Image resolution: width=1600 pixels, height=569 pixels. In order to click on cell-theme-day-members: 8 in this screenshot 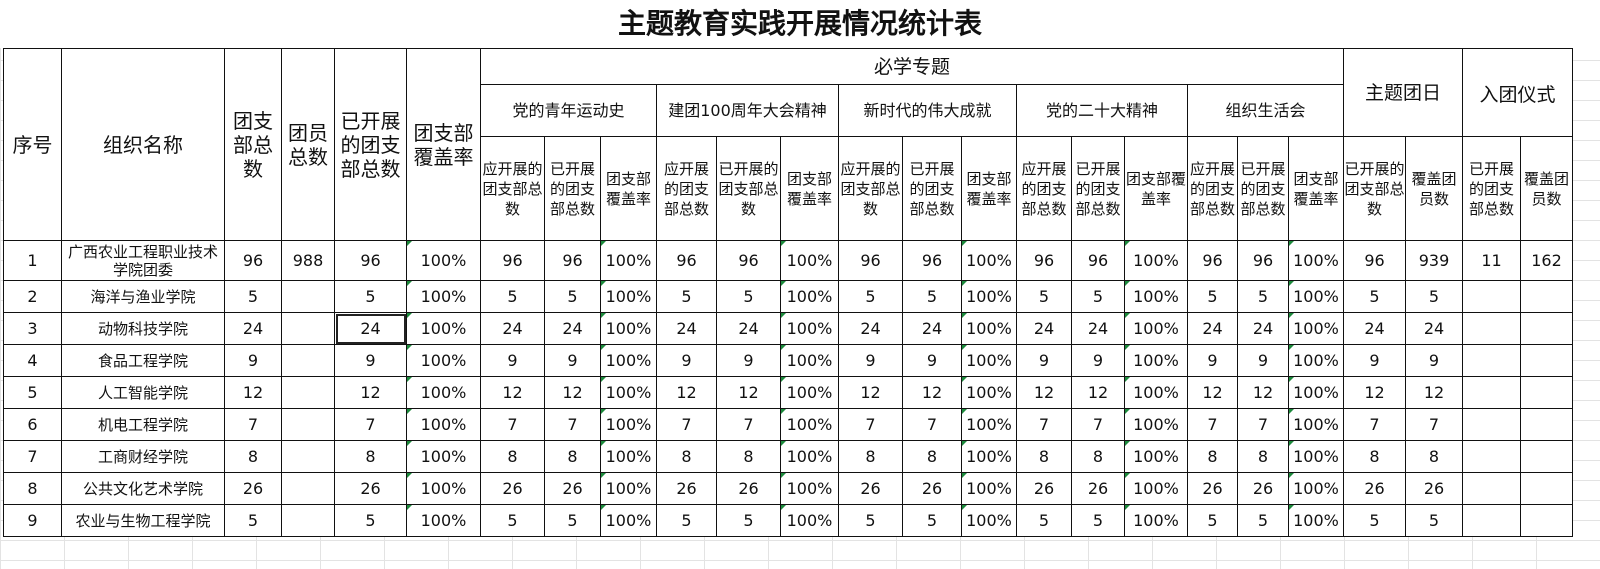, I will do `click(1434, 456)`.